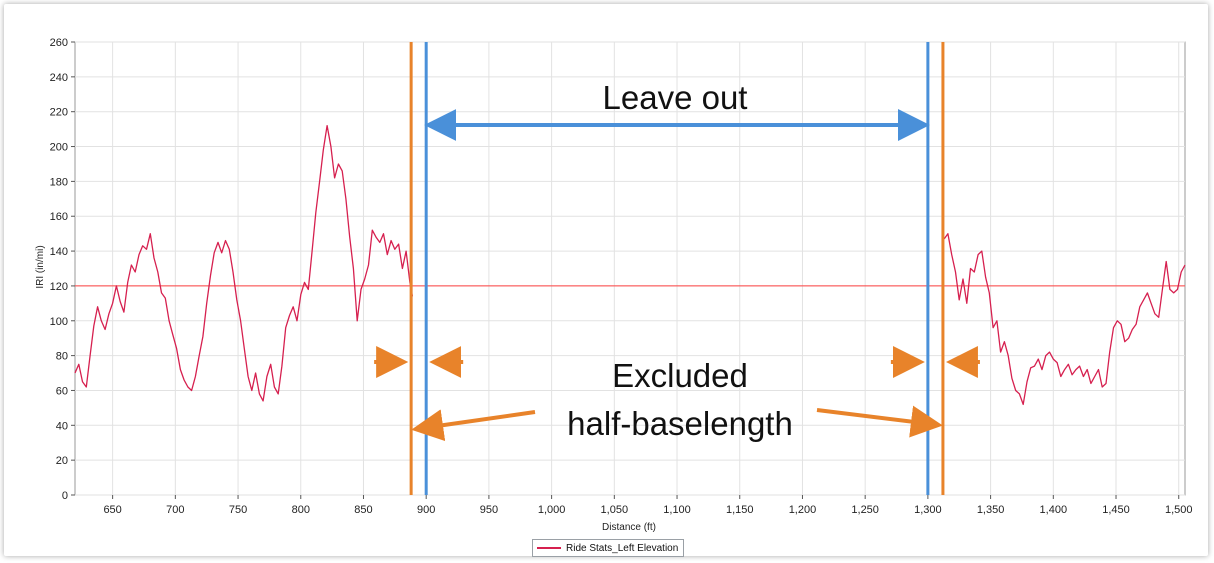 The image size is (1214, 563). I want to click on x-tick-label: 1,500, so click(1179, 510).